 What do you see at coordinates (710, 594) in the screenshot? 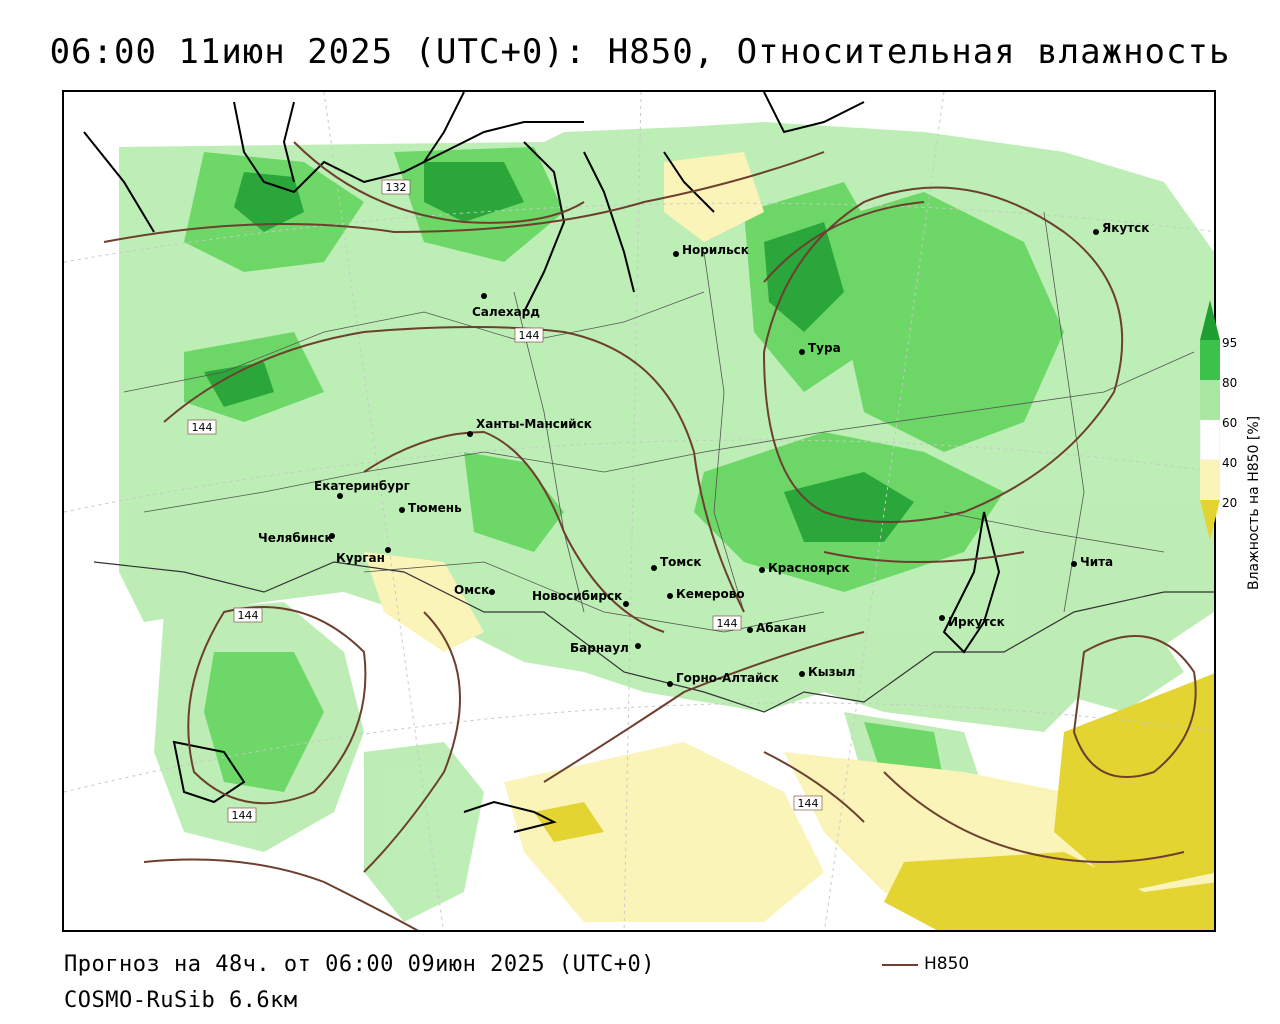
I see `city-label: Кемерово` at bounding box center [710, 594].